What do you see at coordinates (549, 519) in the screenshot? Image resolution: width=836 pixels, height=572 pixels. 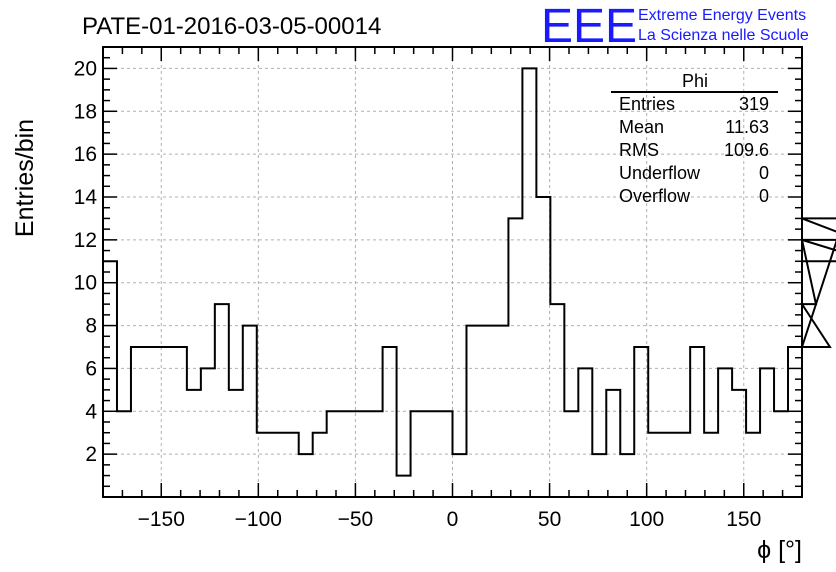 I see `x-tick-label: 50` at bounding box center [549, 519].